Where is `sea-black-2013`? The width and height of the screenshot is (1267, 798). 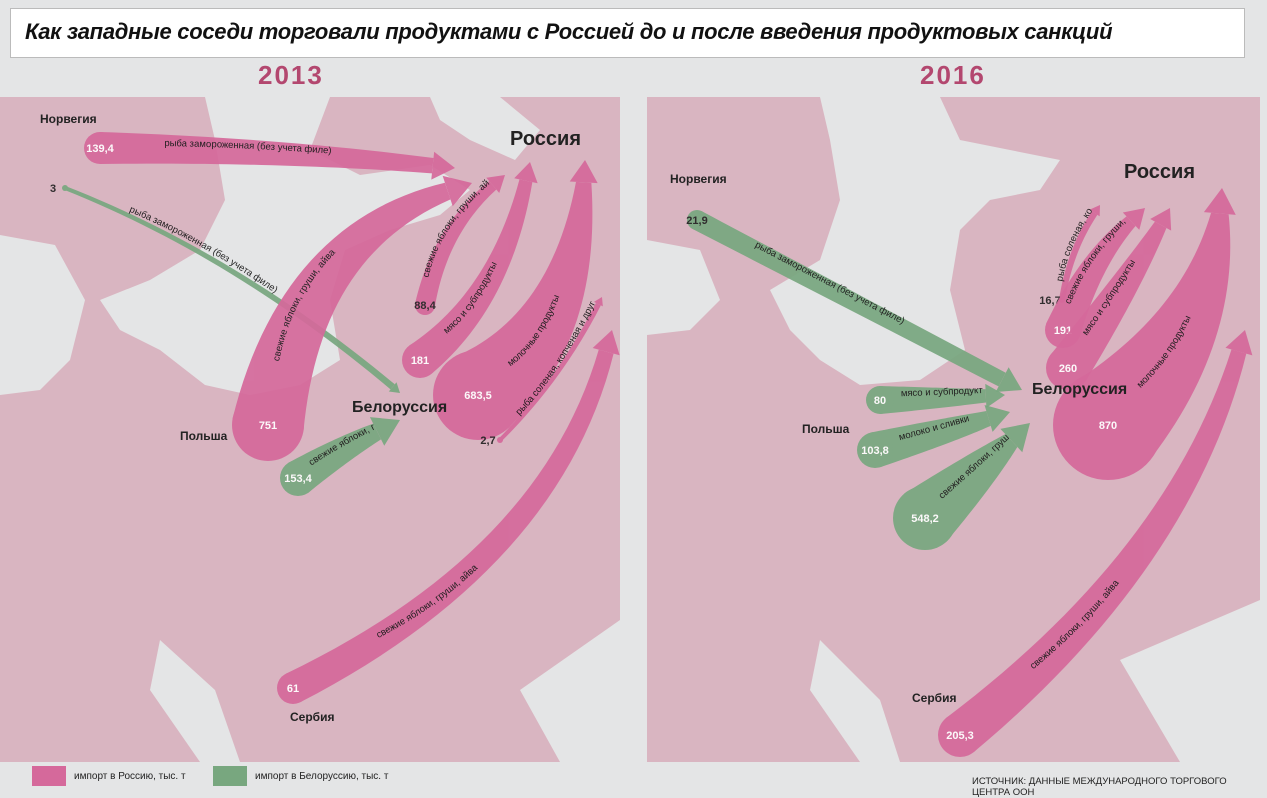
sea-black-2013 is located at coordinates (570, 691).